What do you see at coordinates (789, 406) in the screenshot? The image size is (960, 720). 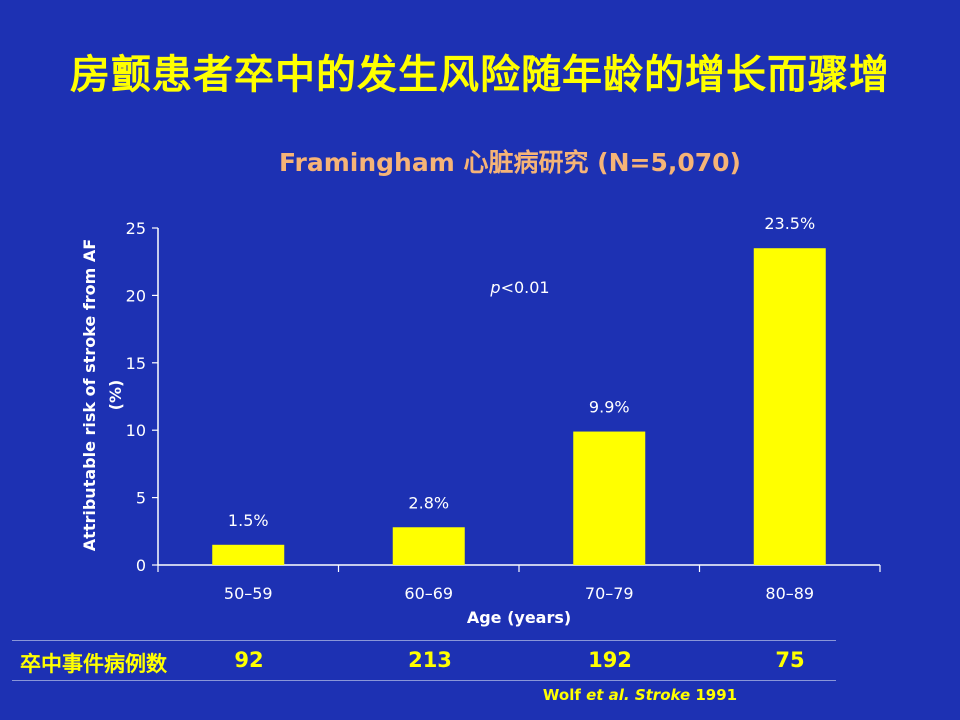 I see `bar-80–89` at bounding box center [789, 406].